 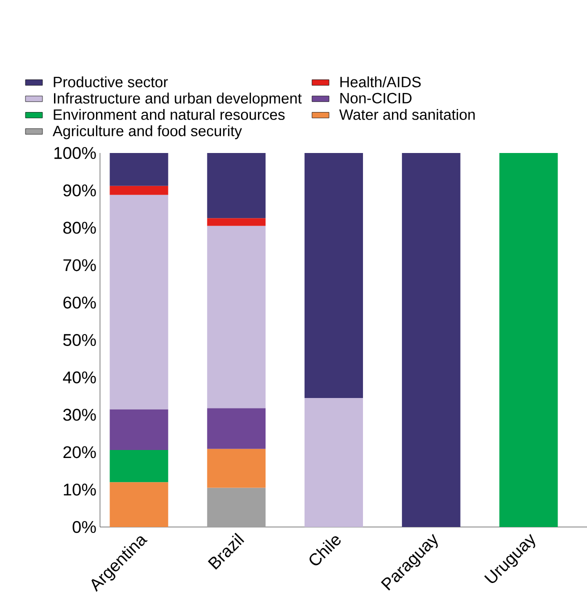 What do you see at coordinates (178, 99) in the screenshot?
I see `legend-label: Infrastructure and urban development` at bounding box center [178, 99].